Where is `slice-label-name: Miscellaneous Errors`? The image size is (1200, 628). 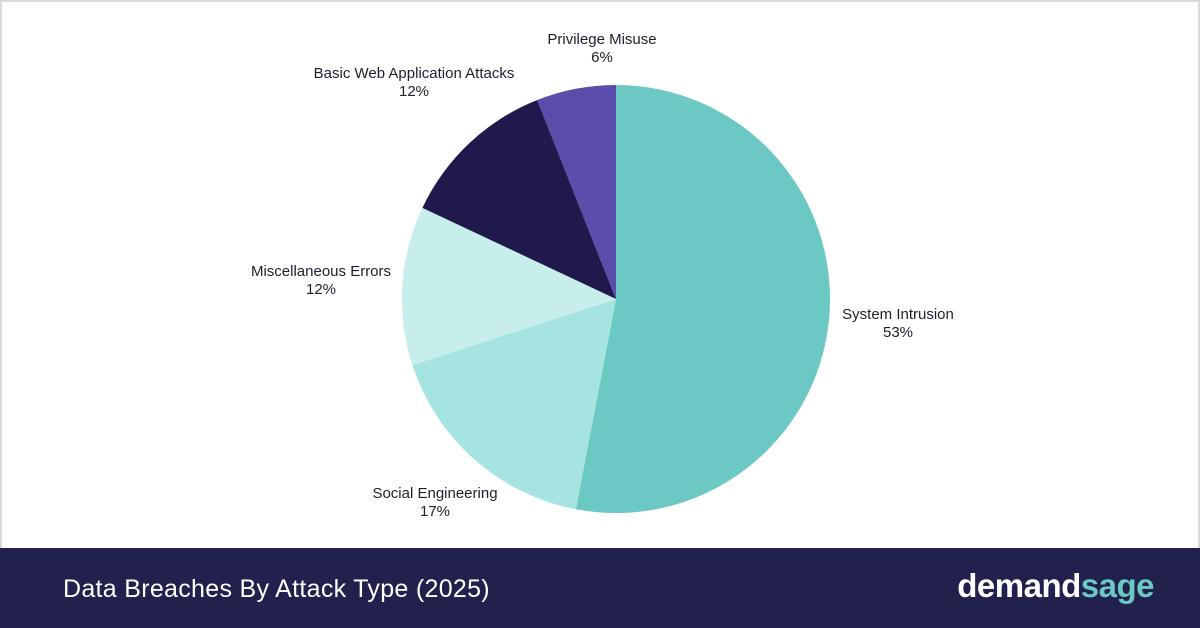 slice-label-name: Miscellaneous Errors is located at coordinates (321, 271).